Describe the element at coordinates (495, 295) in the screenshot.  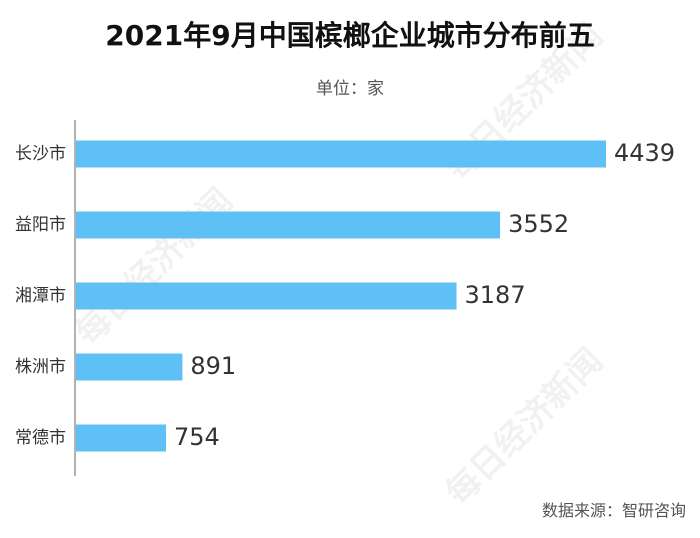
I see `data-label: 3187` at that location.